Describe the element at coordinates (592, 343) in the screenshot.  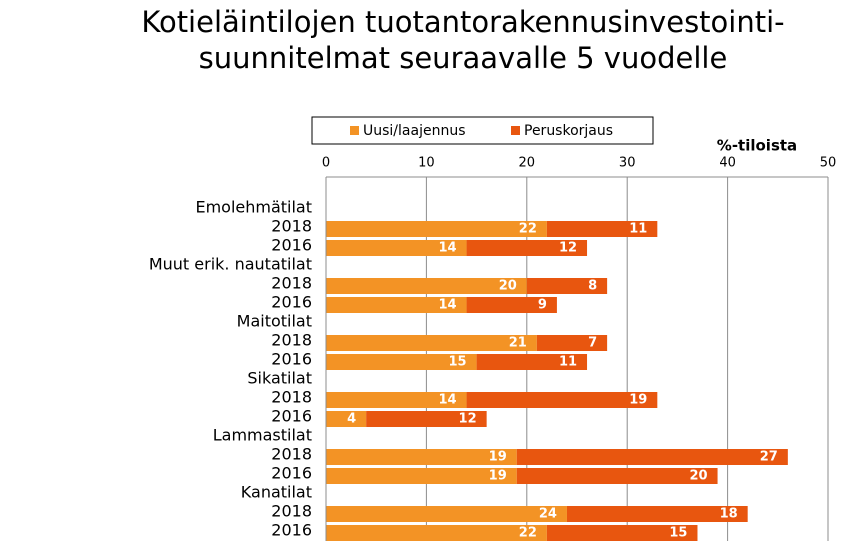
I see `value-label: 7` at that location.